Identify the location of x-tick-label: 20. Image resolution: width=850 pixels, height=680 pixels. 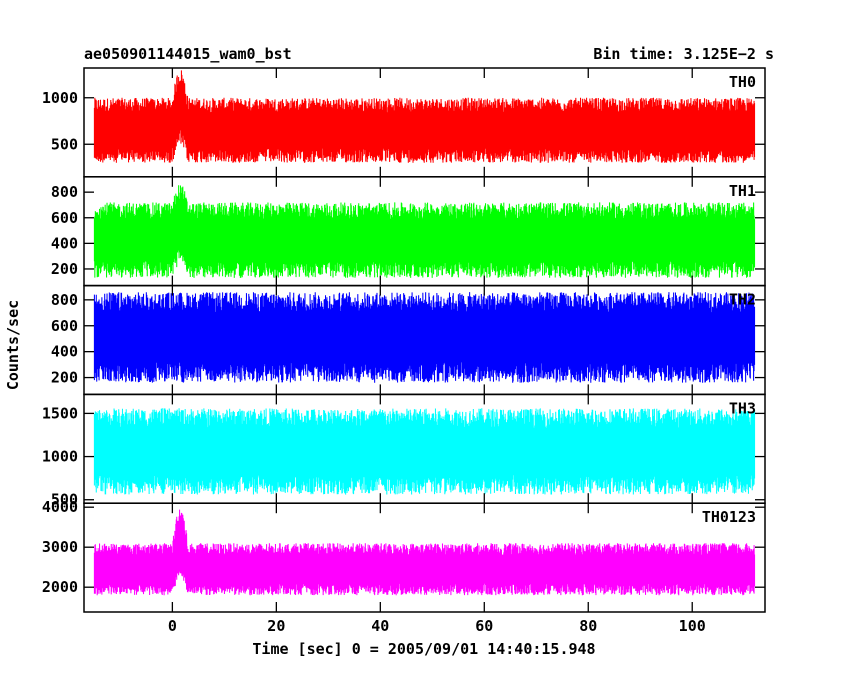
(276, 626).